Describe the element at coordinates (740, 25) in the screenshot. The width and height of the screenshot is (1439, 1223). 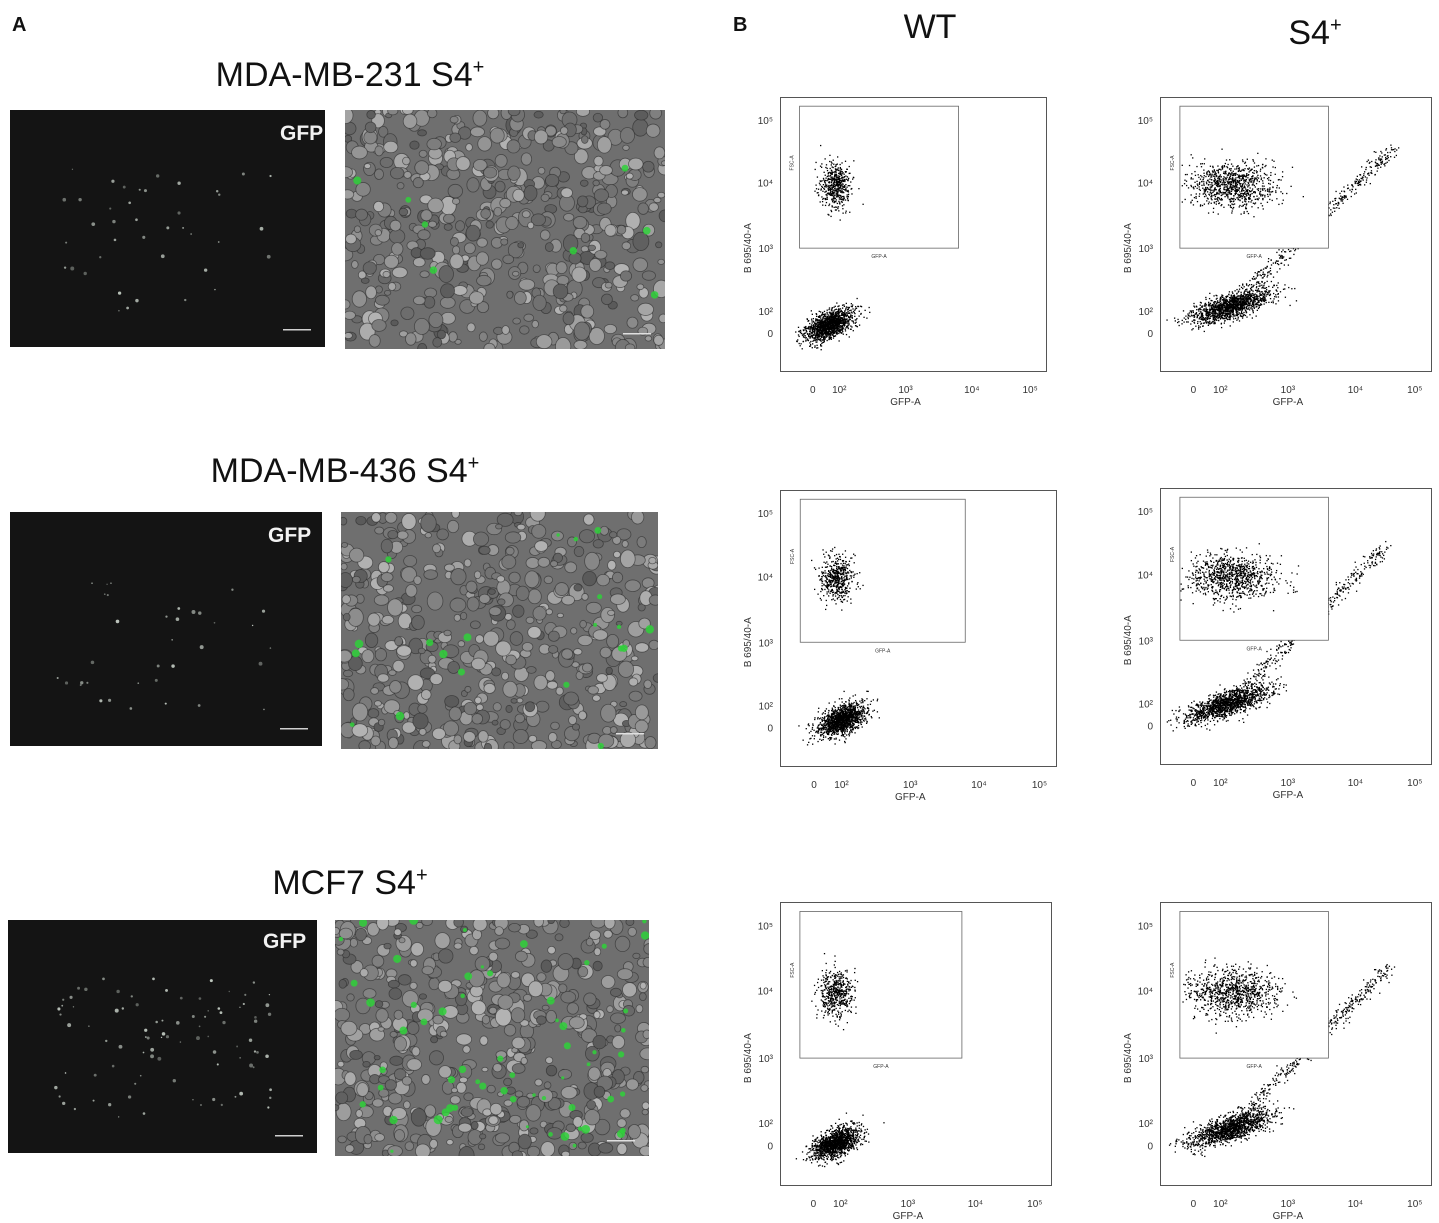
I see `panel-b-letter: B` at that location.